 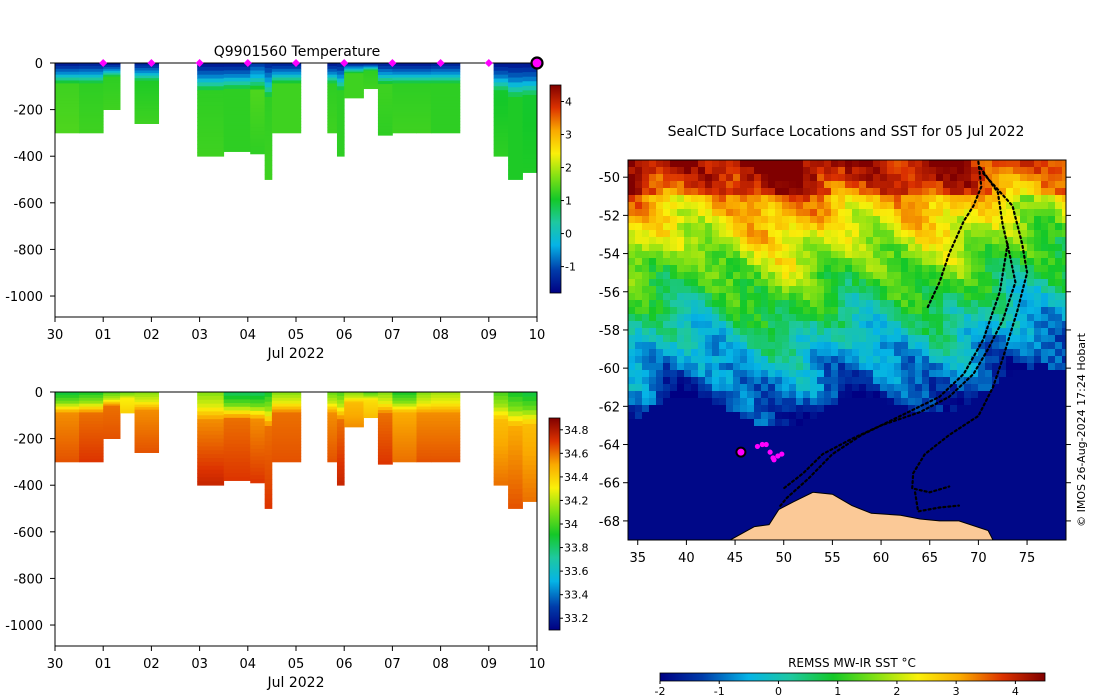 I want to click on x-tick-label: 05, so click(x=296, y=335).